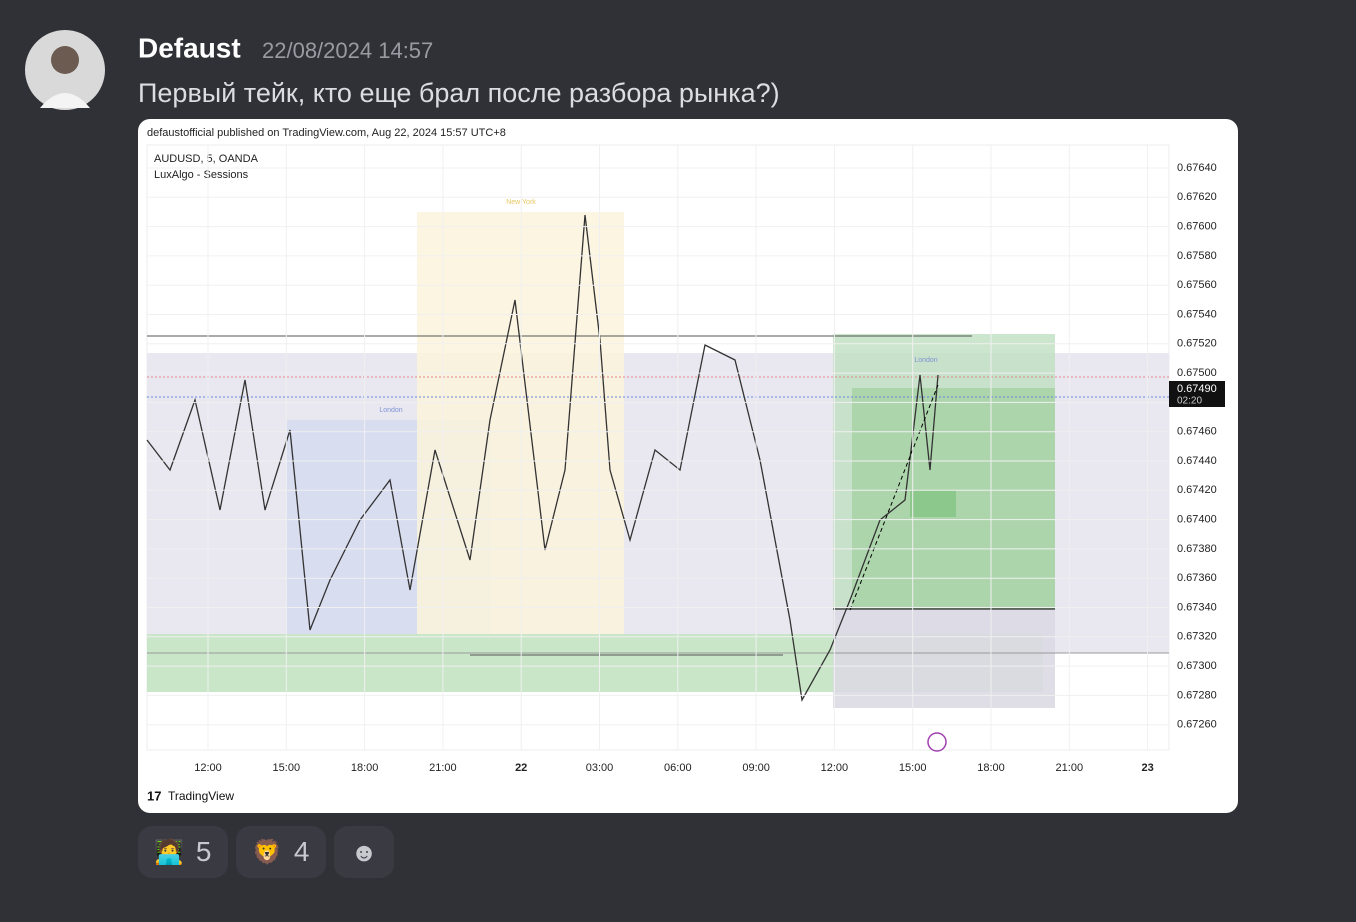  I want to click on indicator: LuxAlgo - Sessions, so click(201, 175).